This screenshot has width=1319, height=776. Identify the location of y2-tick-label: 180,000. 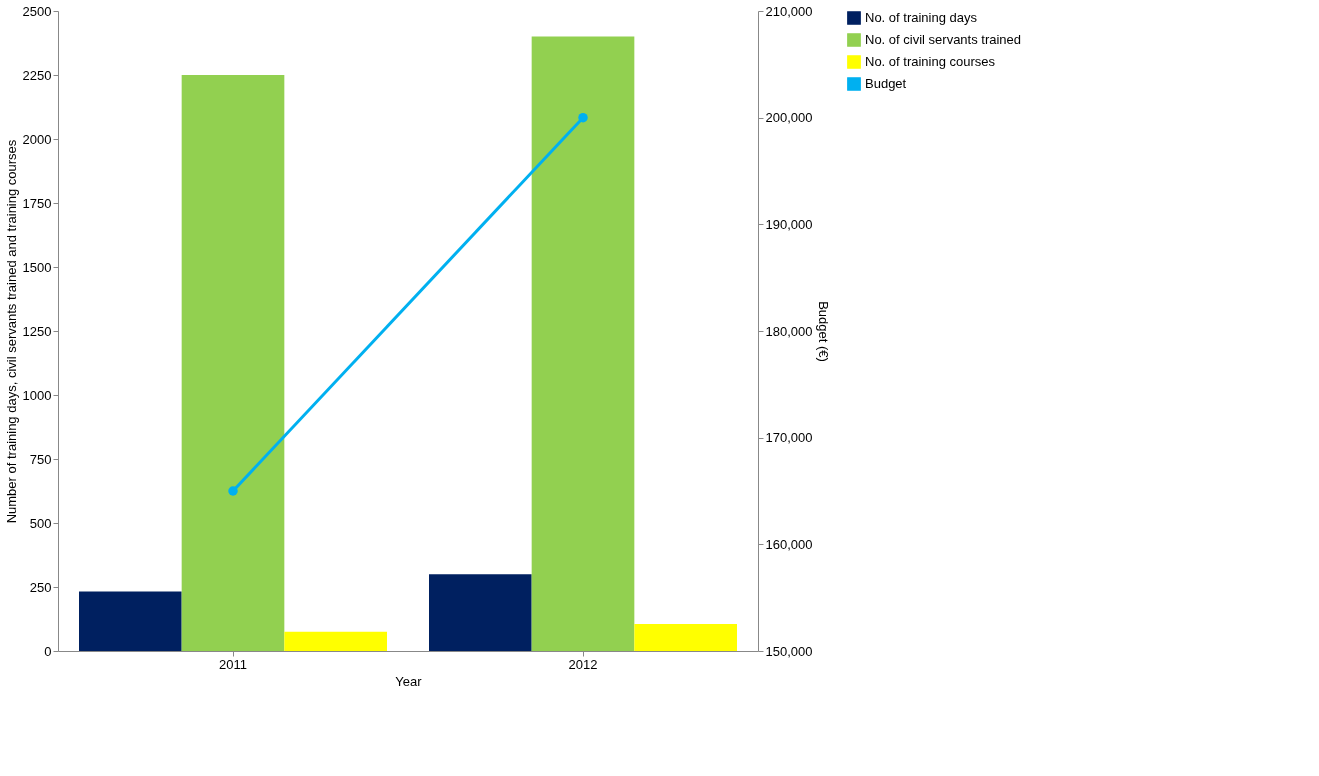
(789, 331).